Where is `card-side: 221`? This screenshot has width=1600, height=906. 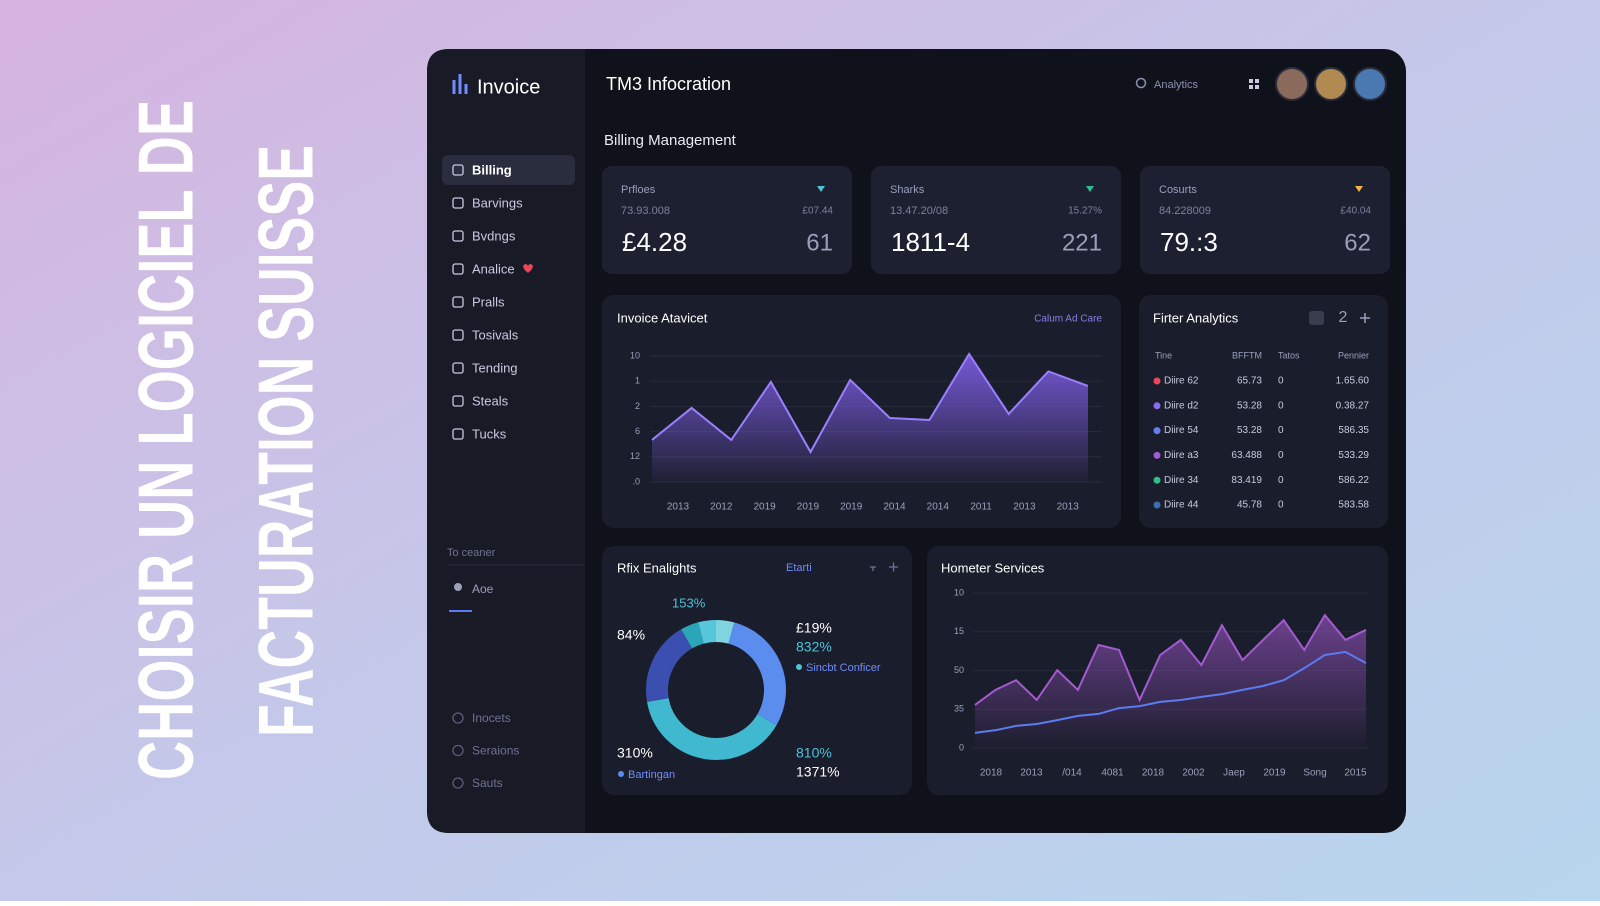 card-side: 221 is located at coordinates (1082, 242).